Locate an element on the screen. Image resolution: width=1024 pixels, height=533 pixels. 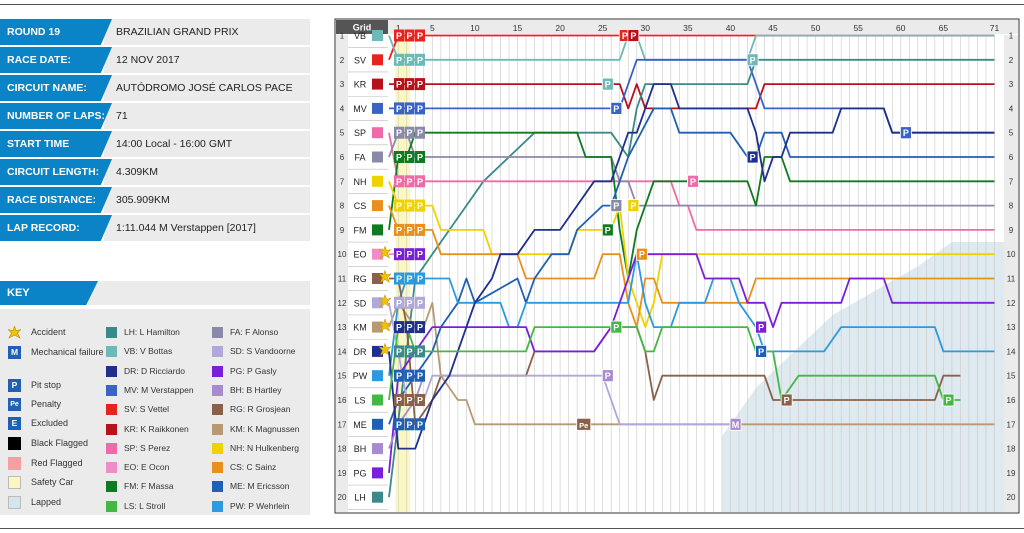
info-value: 305.909KM is located at coordinates (207, 200).